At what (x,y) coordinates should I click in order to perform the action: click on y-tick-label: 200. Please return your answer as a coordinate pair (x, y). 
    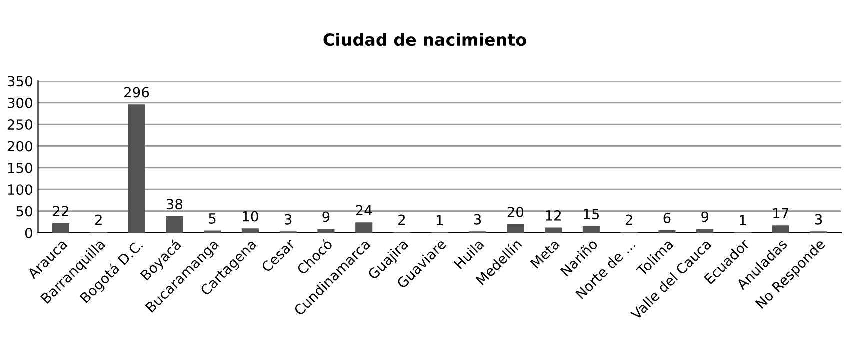
    Looking at the image, I should click on (20, 146).